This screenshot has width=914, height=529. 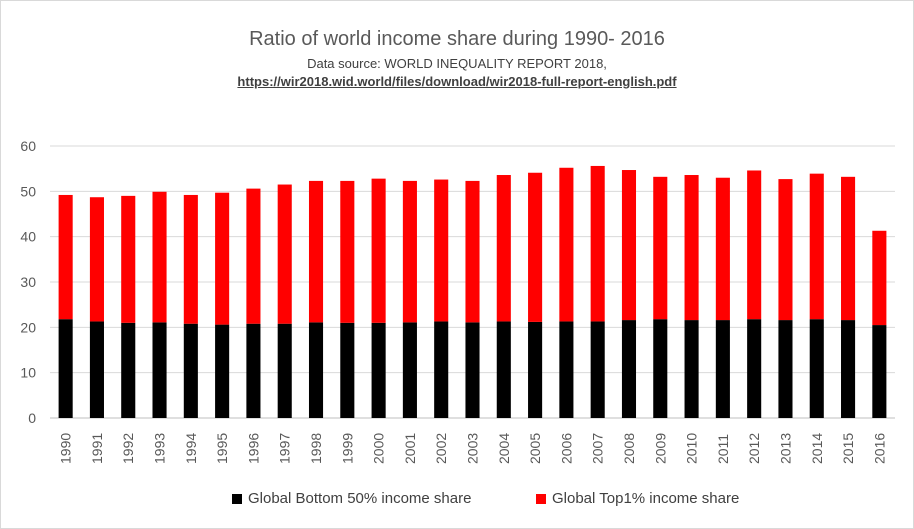 What do you see at coordinates (754, 368) in the screenshot?
I see `bar-bottom50-2012` at bounding box center [754, 368].